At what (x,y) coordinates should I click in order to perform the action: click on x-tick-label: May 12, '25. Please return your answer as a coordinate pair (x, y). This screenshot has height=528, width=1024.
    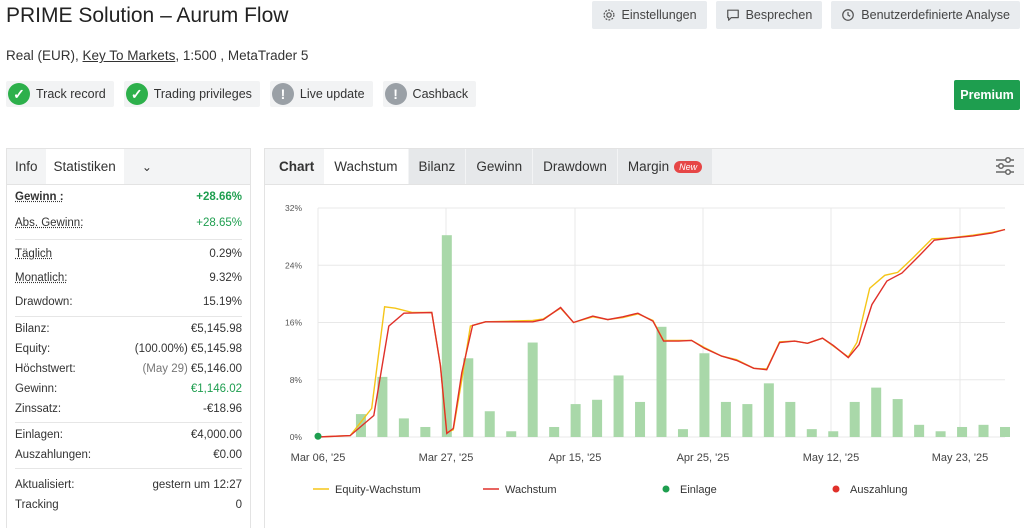
    Looking at the image, I should click on (831, 458).